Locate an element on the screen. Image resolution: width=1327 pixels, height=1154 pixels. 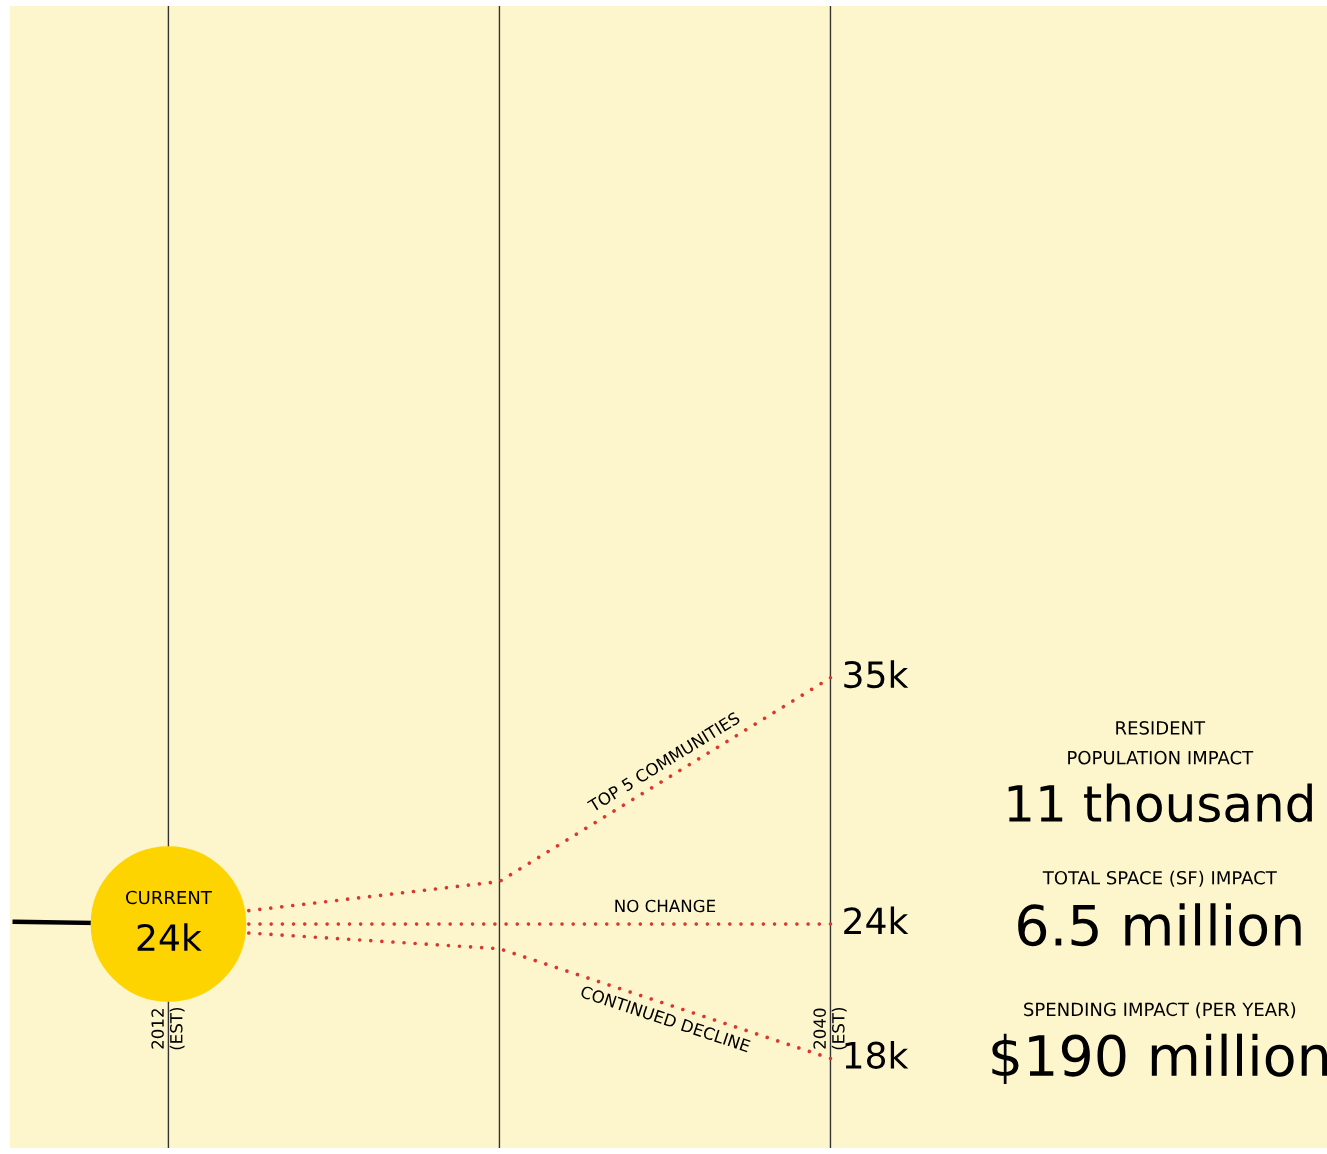
annotation: SPENDING IMPACT (PER YEAR) is located at coordinates (1160, 1010).